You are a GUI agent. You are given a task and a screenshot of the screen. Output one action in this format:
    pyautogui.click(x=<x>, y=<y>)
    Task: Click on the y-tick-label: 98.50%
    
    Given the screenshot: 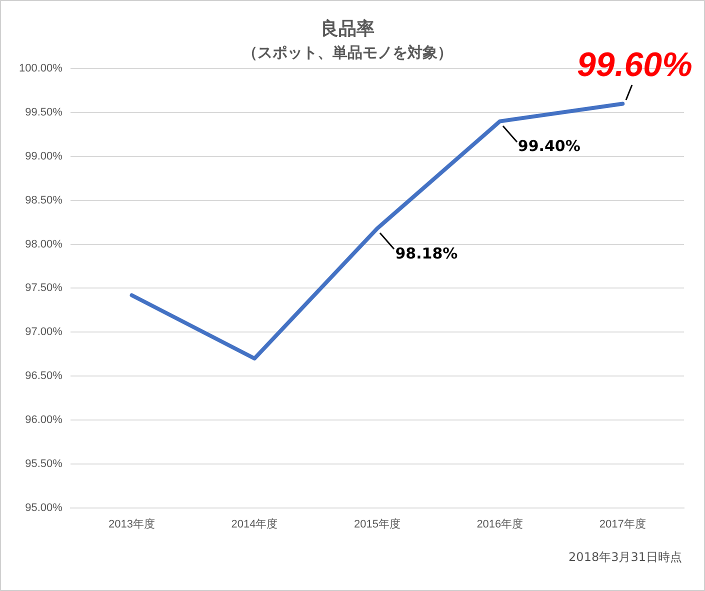 What is the action you would take?
    pyautogui.click(x=44, y=200)
    